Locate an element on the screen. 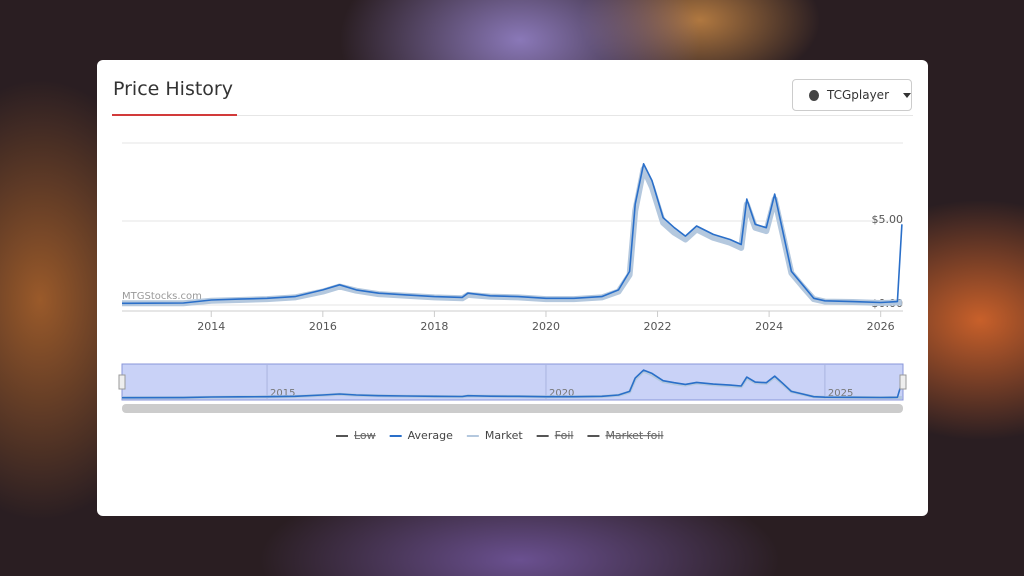 Image resolution: width=1024 pixels, height=576 pixels. legend-label: Low is located at coordinates (365, 435).